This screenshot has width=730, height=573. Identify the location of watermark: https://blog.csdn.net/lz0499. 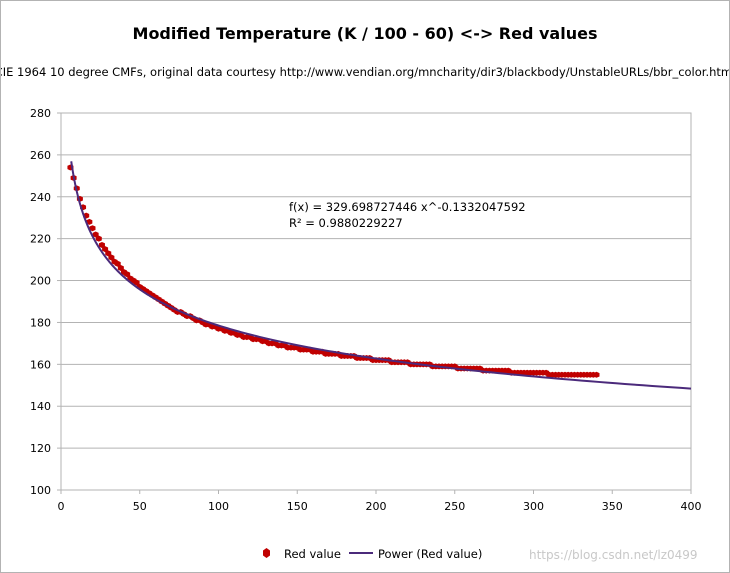
(613, 555).